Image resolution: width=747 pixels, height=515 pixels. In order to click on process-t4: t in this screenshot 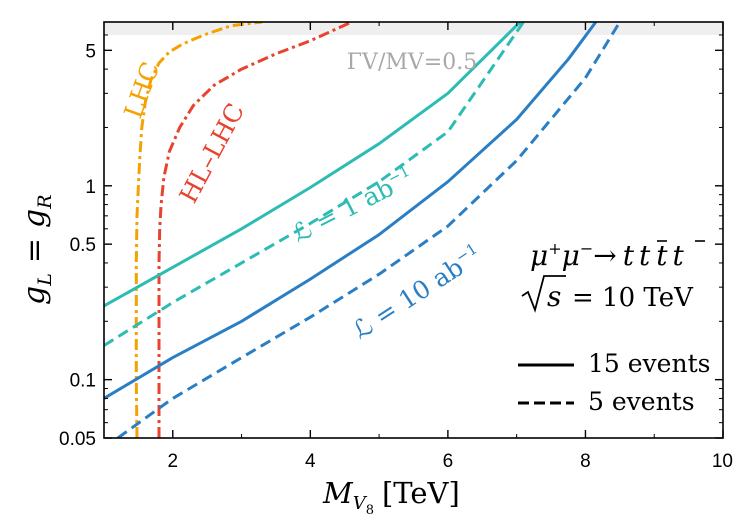, I will do `click(678, 255)`.